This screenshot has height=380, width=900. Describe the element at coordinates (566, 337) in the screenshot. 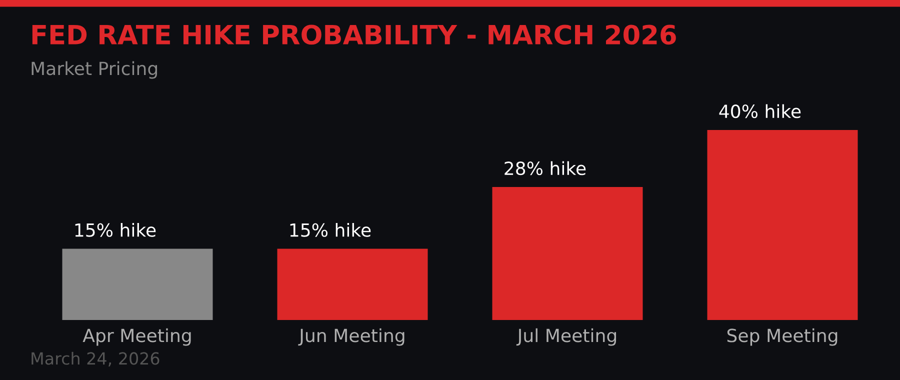

I see `x-tick-label: Jul Meeting` at that location.